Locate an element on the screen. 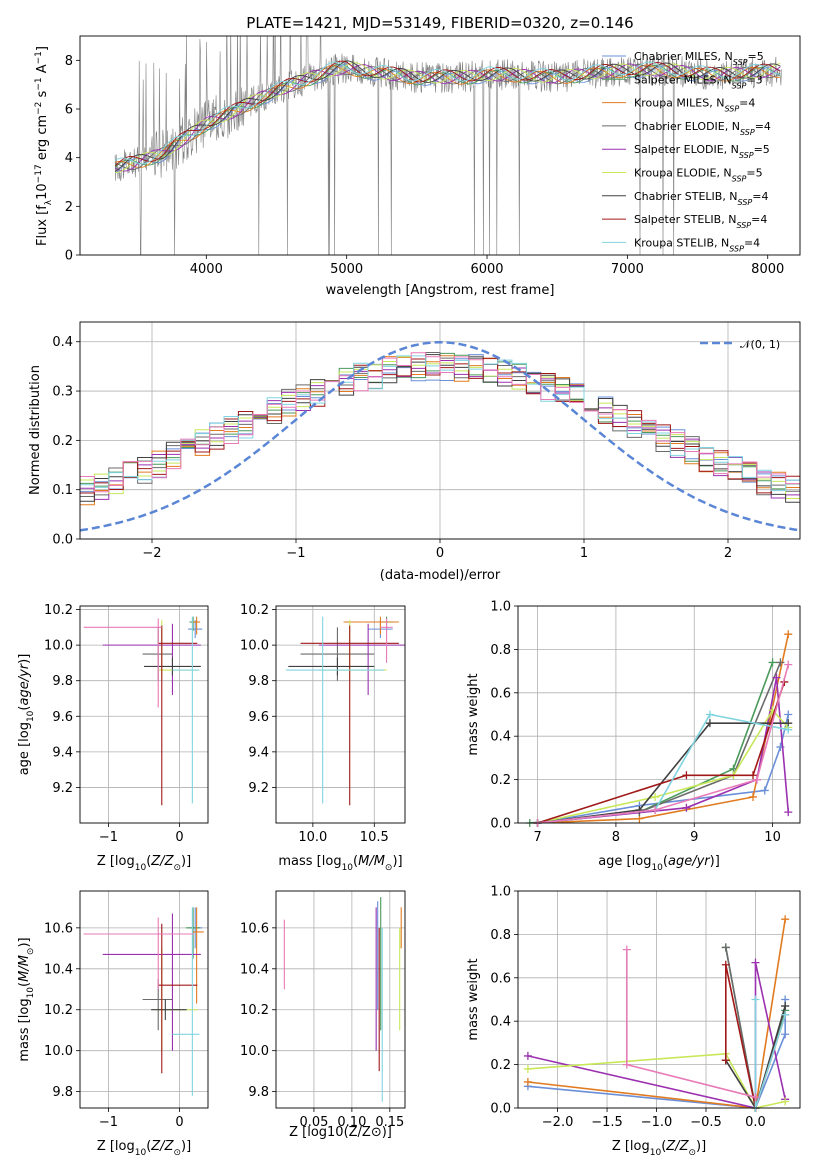 The image size is (819, 1170). x-tick-label: 5000 is located at coordinates (346, 269).